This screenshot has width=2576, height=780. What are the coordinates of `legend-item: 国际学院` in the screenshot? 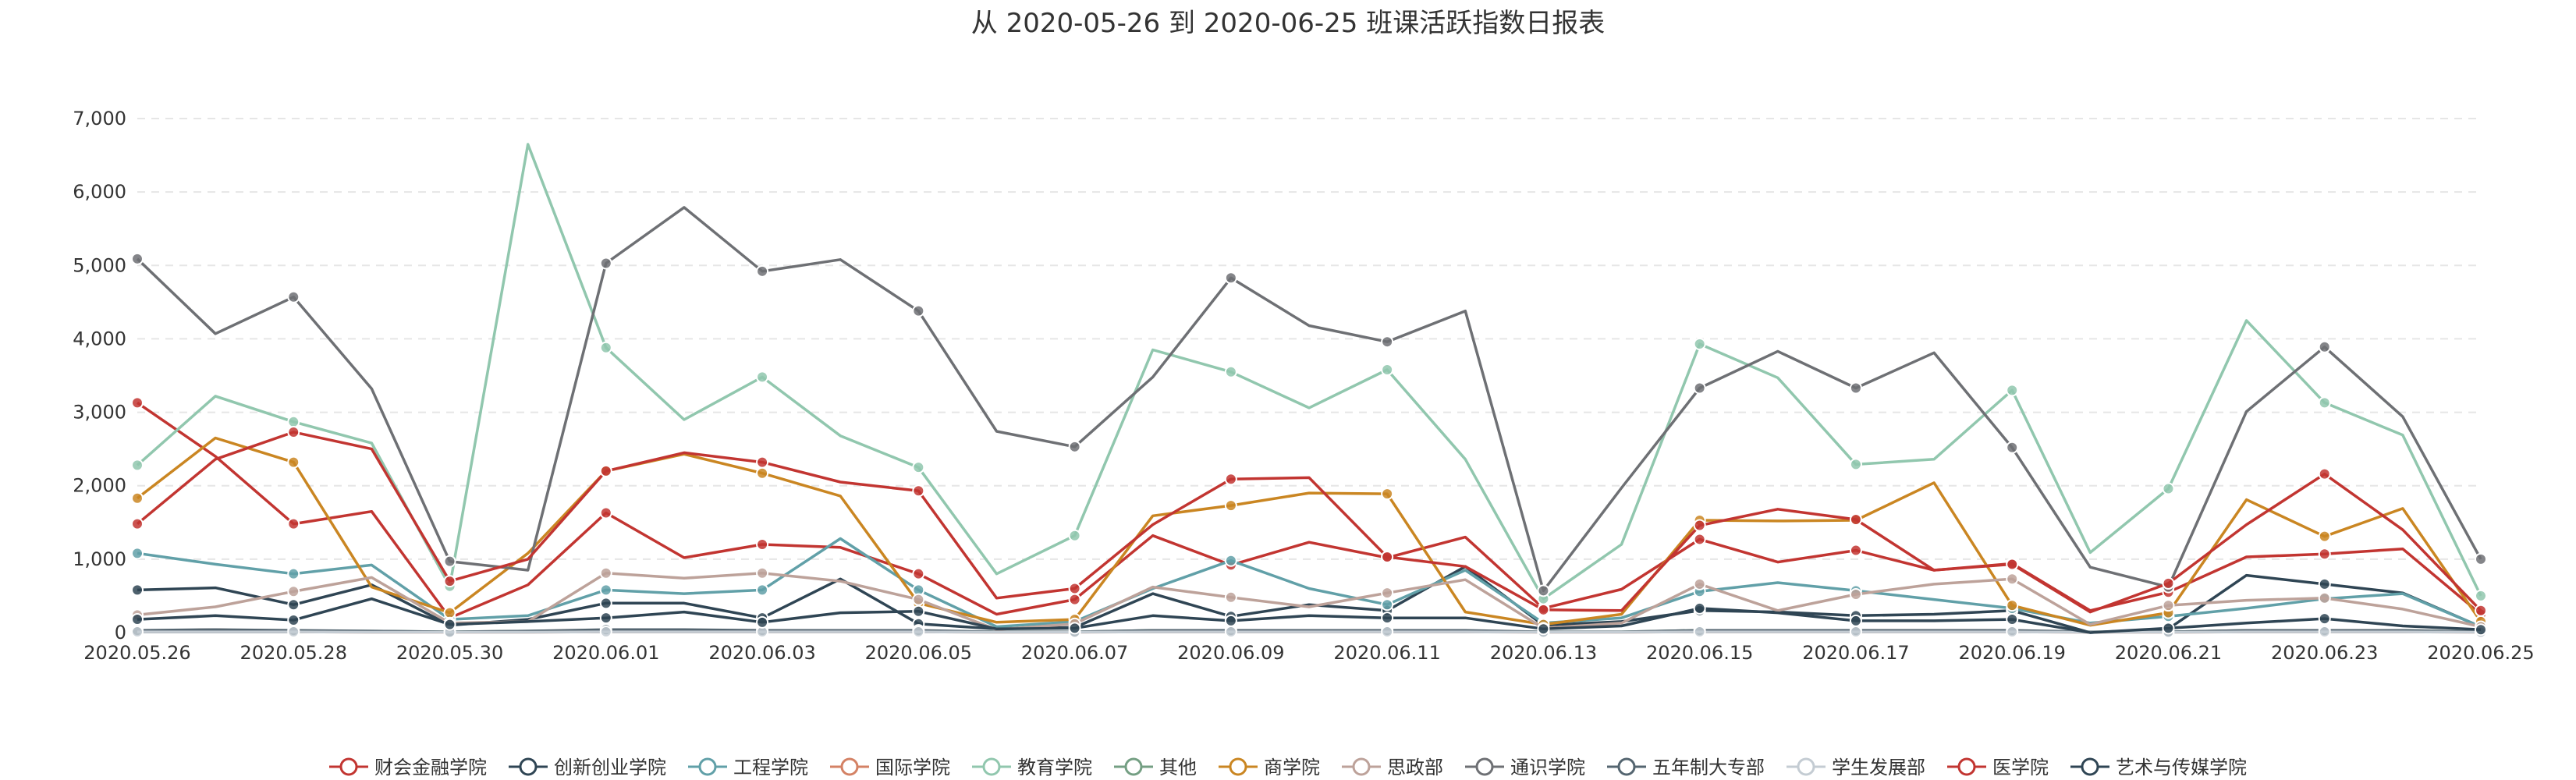 It's located at (890, 767).